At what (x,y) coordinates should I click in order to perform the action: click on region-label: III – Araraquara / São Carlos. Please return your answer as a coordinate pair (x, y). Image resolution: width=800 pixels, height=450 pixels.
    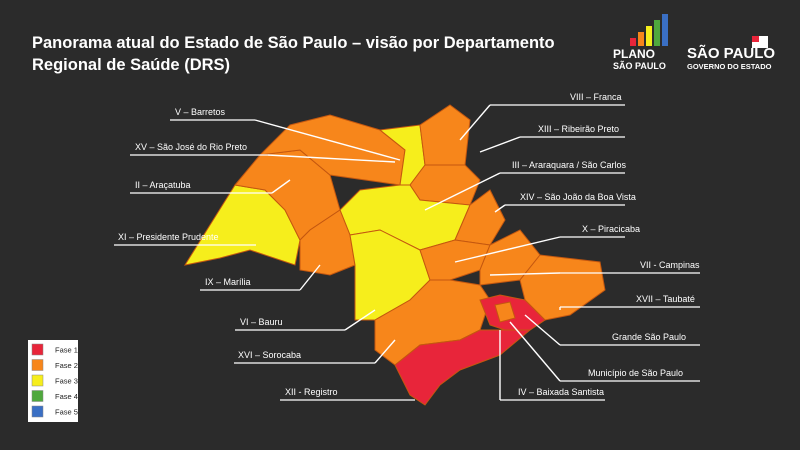
    Looking at the image, I should click on (569, 165).